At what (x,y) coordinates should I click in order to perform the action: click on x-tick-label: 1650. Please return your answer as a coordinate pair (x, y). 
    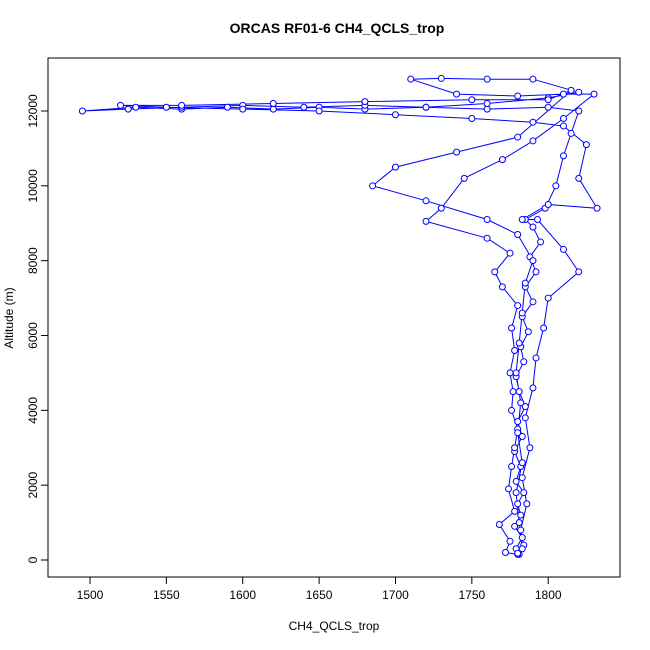
    Looking at the image, I should click on (319, 595).